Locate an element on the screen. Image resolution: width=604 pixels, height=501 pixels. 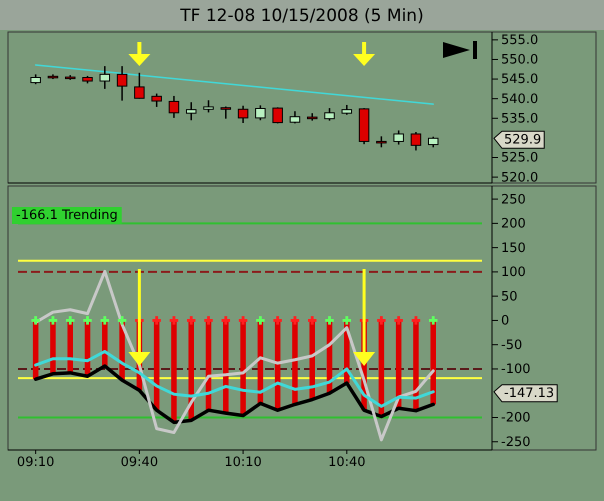
x-tick-label: 09:10 is located at coordinates (35, 462).